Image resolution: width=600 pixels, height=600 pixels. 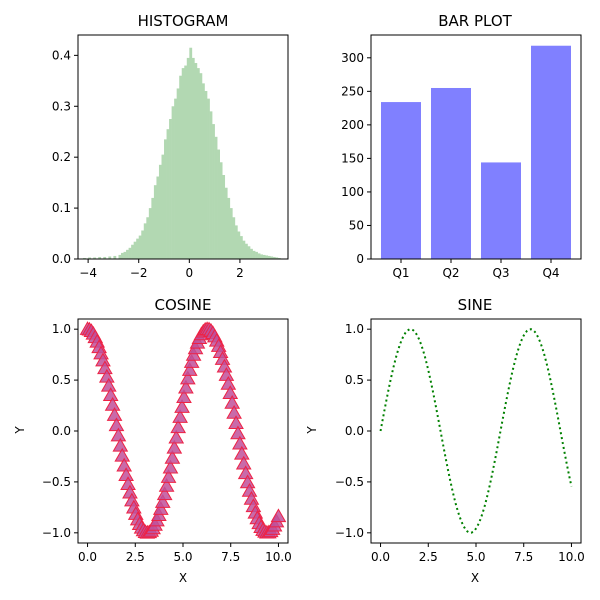 I want to click on y-tick-label: 0.4, so click(x=61, y=55).